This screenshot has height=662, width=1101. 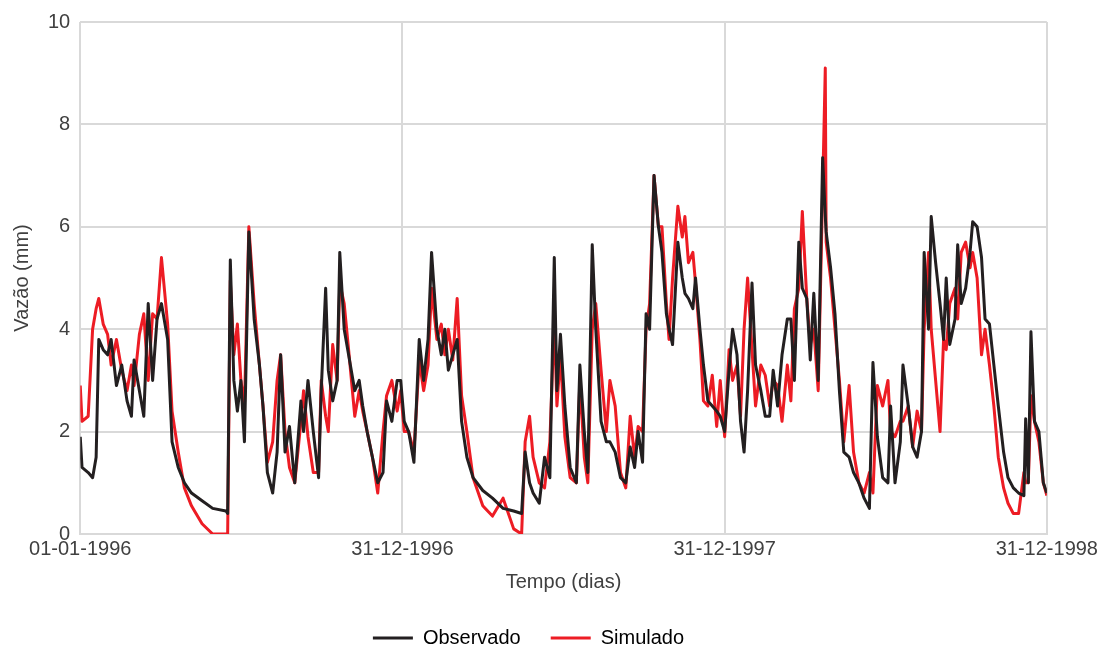 What do you see at coordinates (65, 225) in the screenshot?
I see `y-tick-label: 6` at bounding box center [65, 225].